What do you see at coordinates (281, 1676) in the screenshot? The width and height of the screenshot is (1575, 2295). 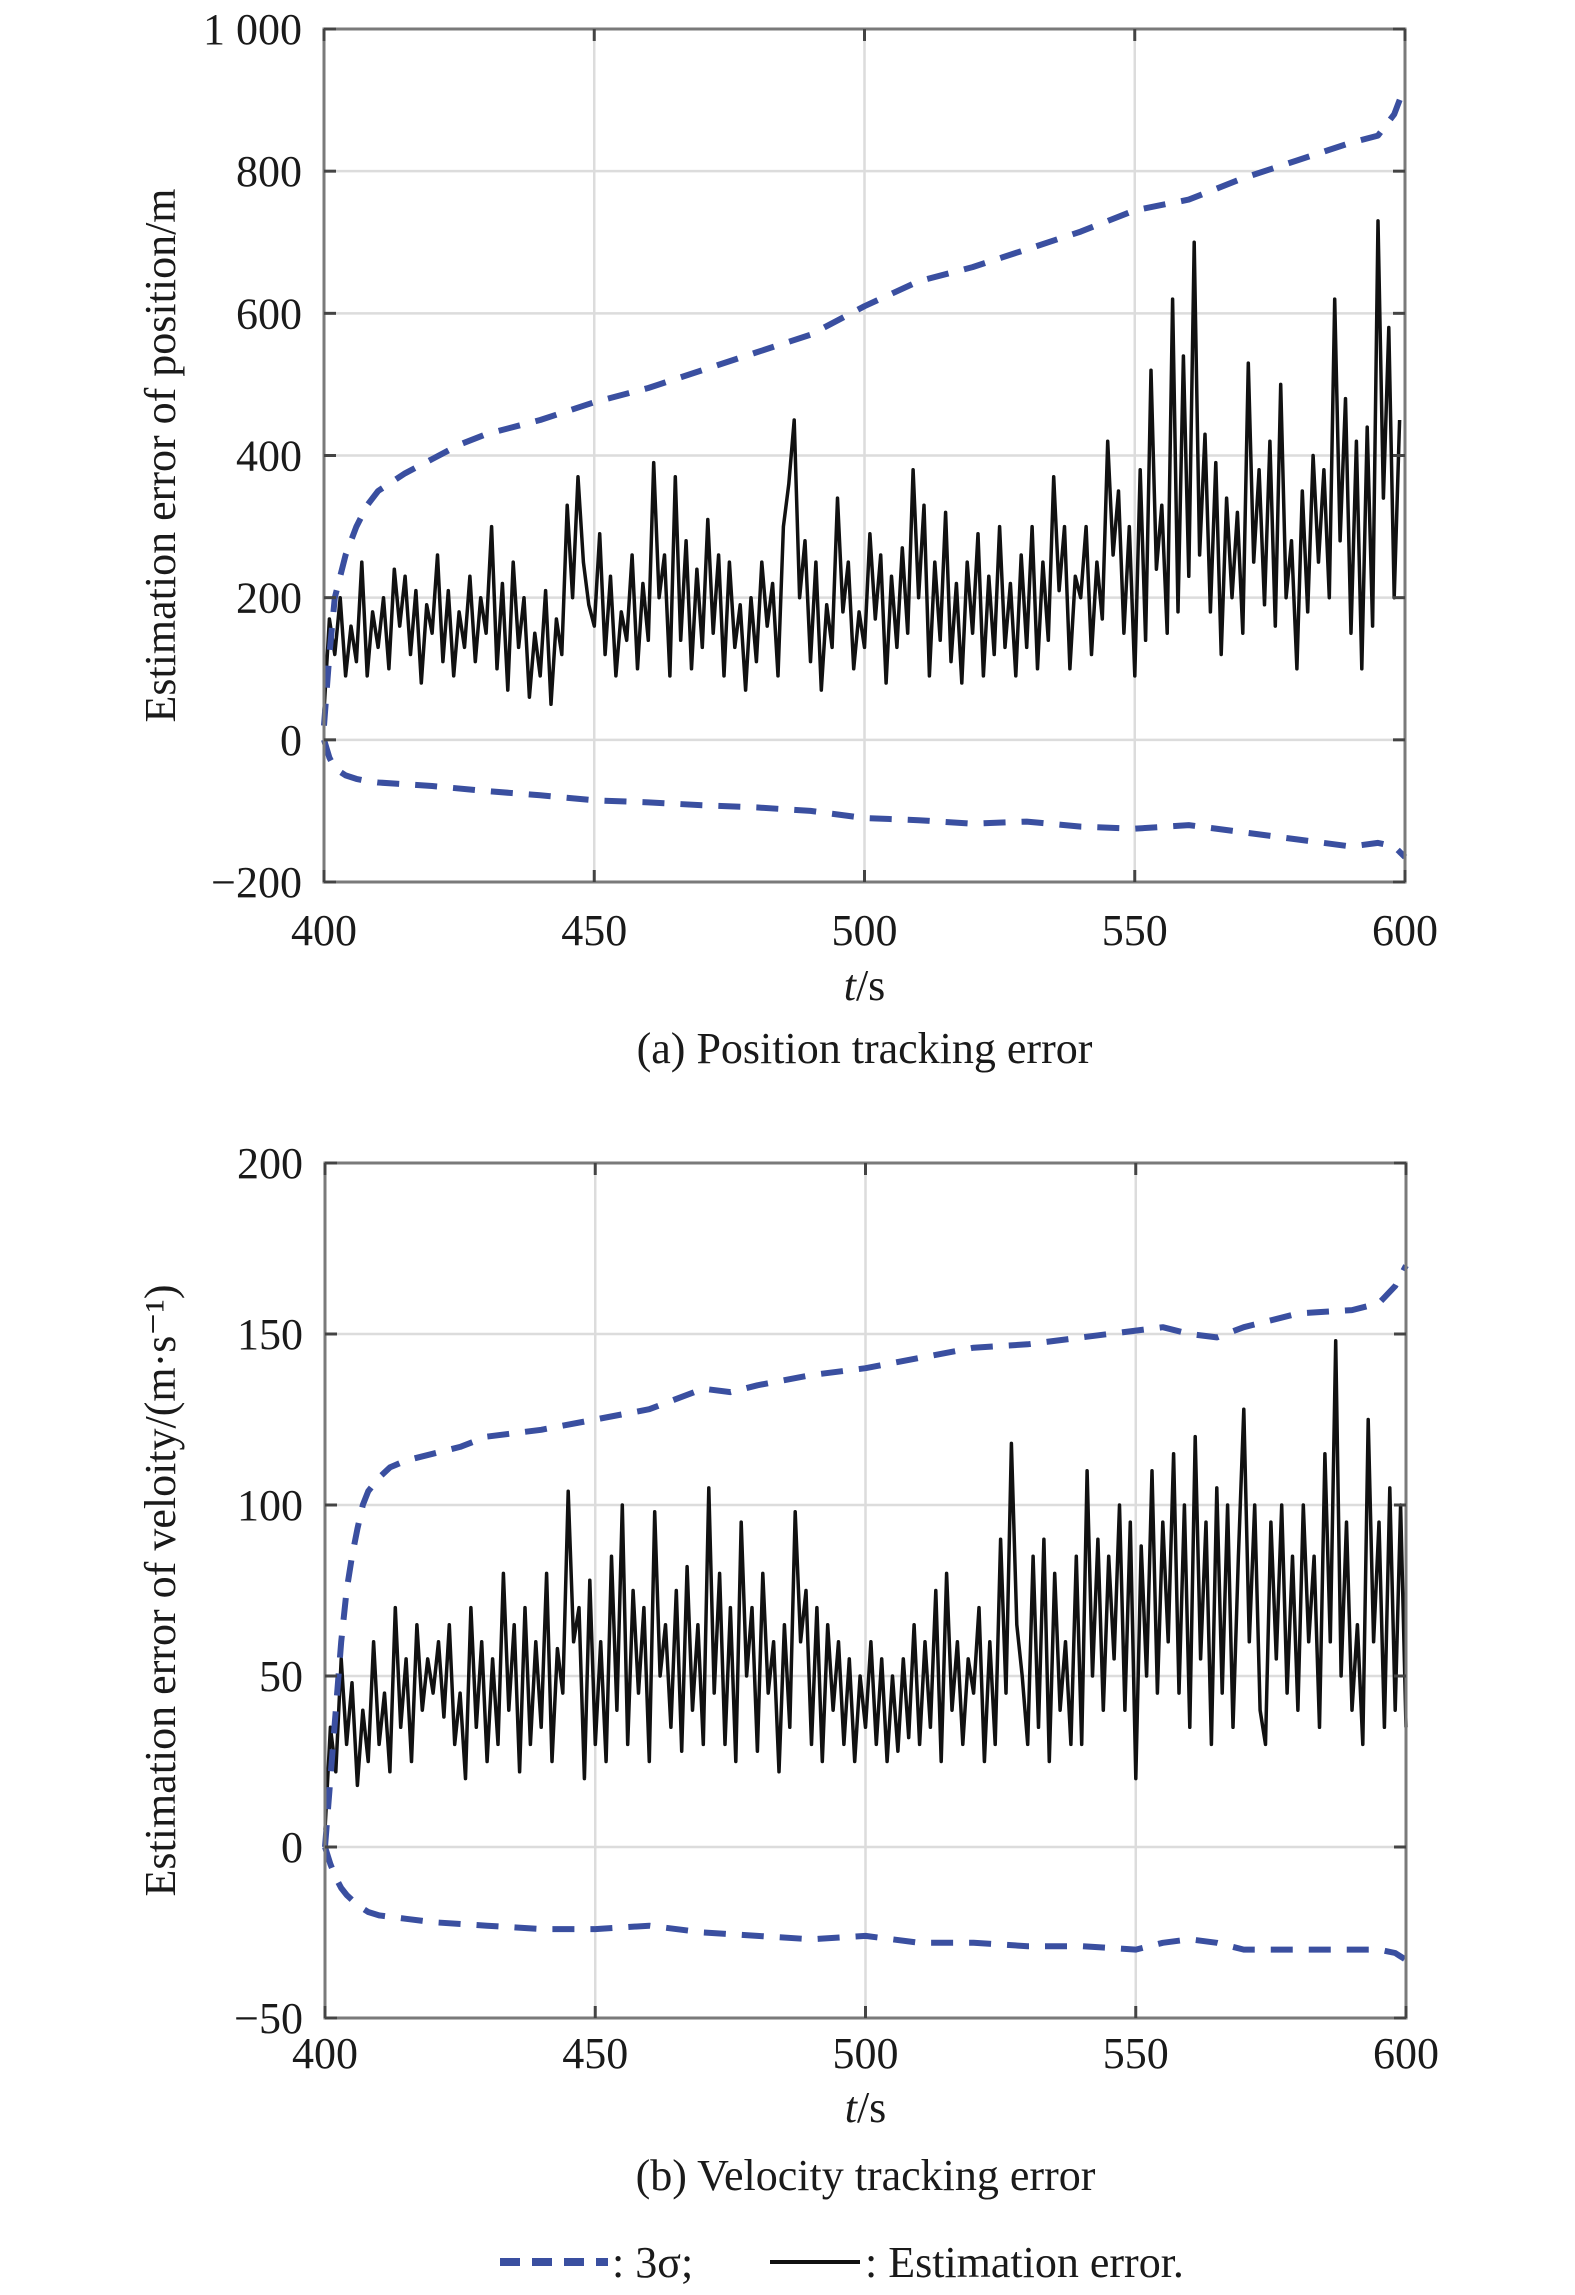 I see `velocity-y-tick-label: 50` at bounding box center [281, 1676].